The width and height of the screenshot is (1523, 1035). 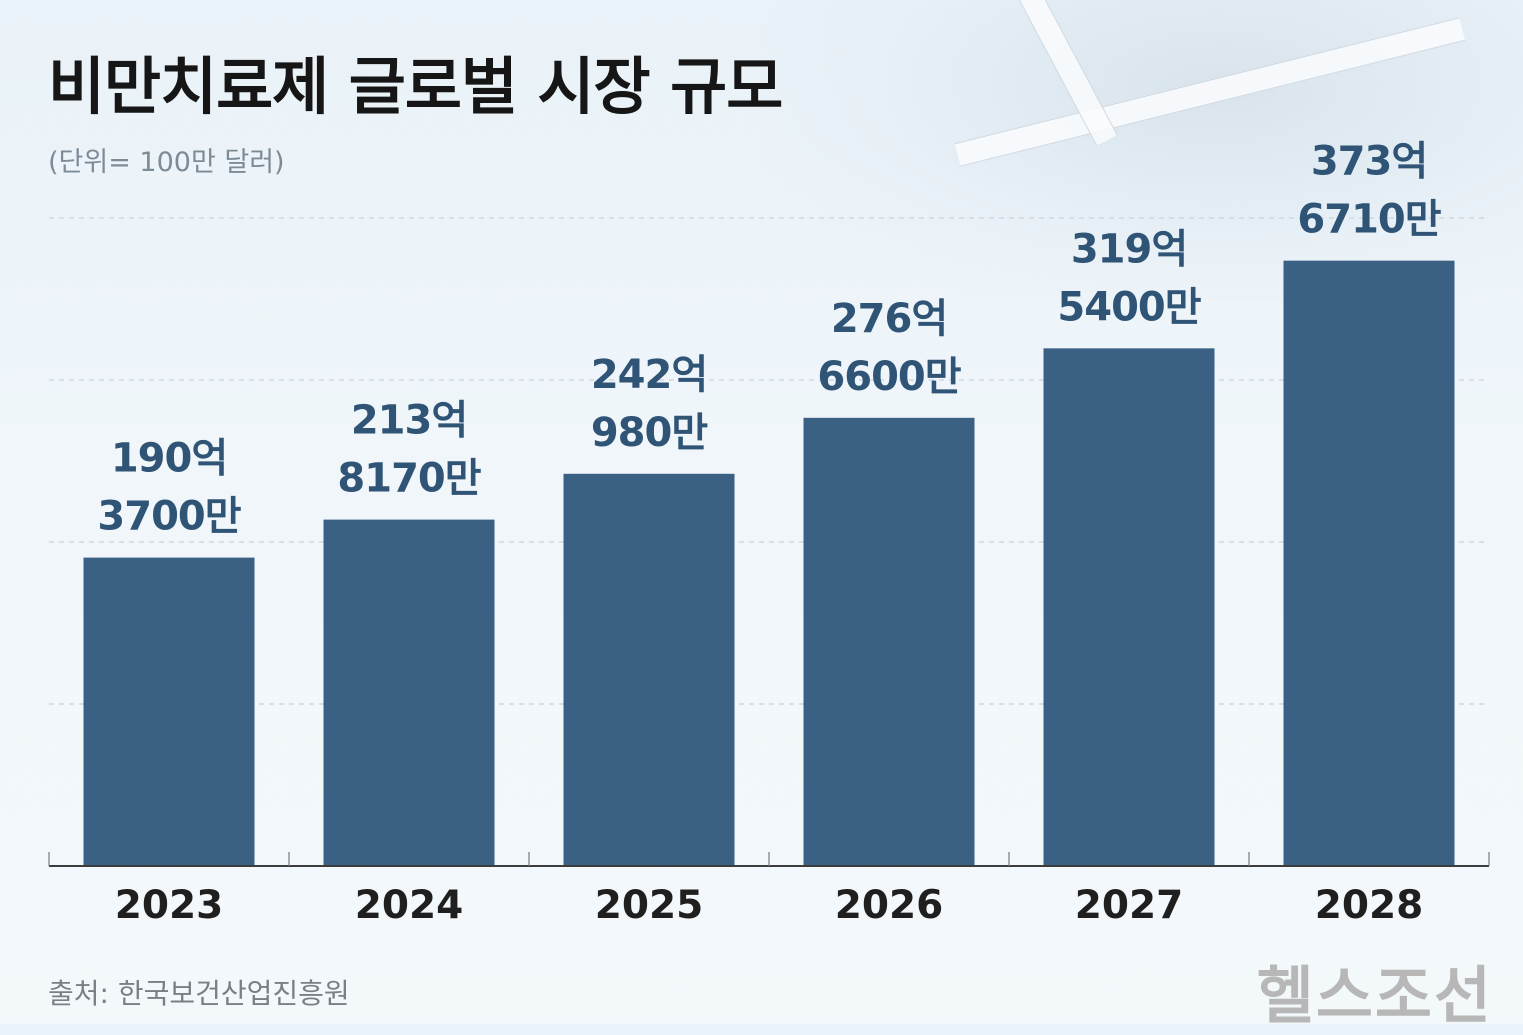 I want to click on x-tick-label: 2026, so click(x=889, y=905).